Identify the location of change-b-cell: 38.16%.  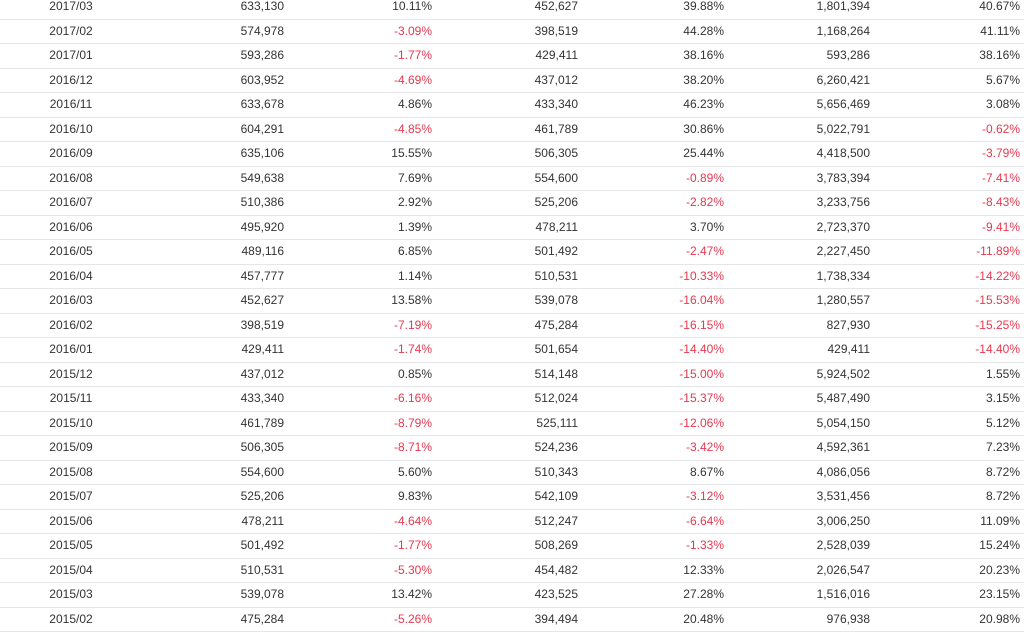
(655, 56).